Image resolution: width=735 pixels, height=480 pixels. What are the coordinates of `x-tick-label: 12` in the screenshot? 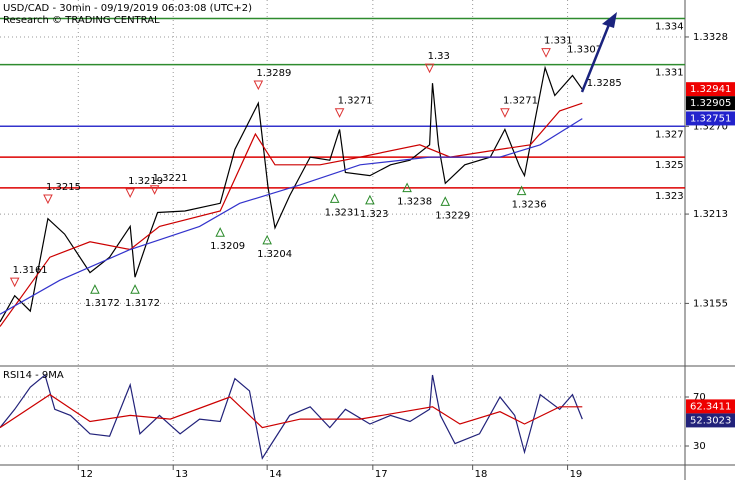 It's located at (86, 474).